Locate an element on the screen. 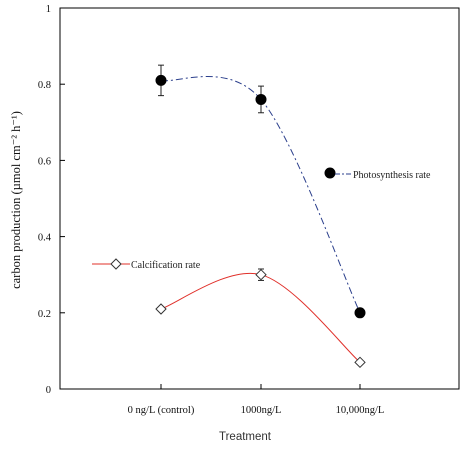 The image size is (474, 449). x-tick-label: 1000ng/L is located at coordinates (261, 410).